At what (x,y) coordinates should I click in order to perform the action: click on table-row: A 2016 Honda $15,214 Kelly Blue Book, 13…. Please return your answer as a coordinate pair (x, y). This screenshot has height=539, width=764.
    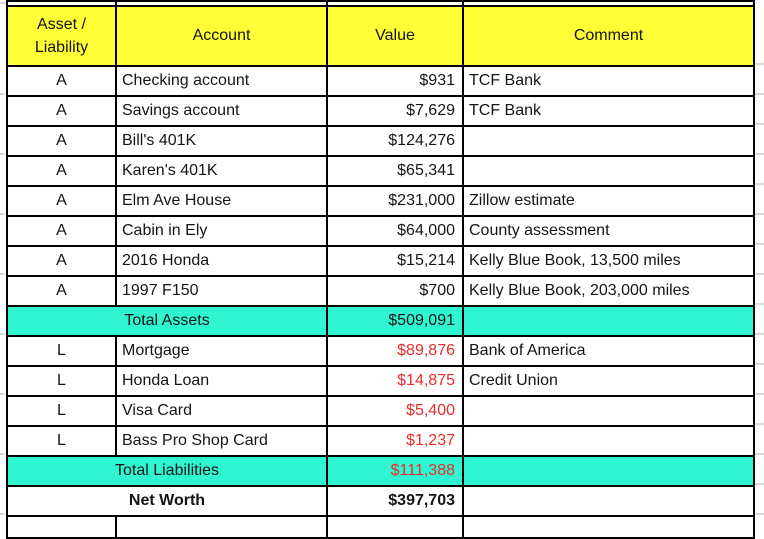
    Looking at the image, I should click on (380, 261).